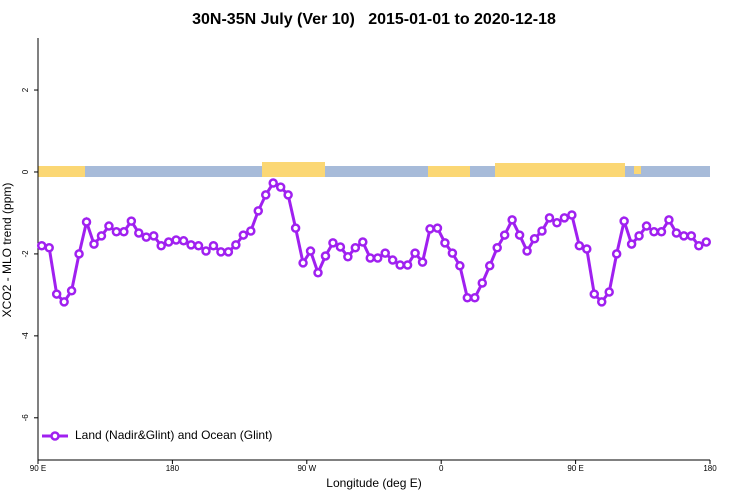 The height and width of the screenshot is (500, 750). Describe the element at coordinates (575, 468) in the screenshot. I see `x-tick-label: 90 E` at that location.